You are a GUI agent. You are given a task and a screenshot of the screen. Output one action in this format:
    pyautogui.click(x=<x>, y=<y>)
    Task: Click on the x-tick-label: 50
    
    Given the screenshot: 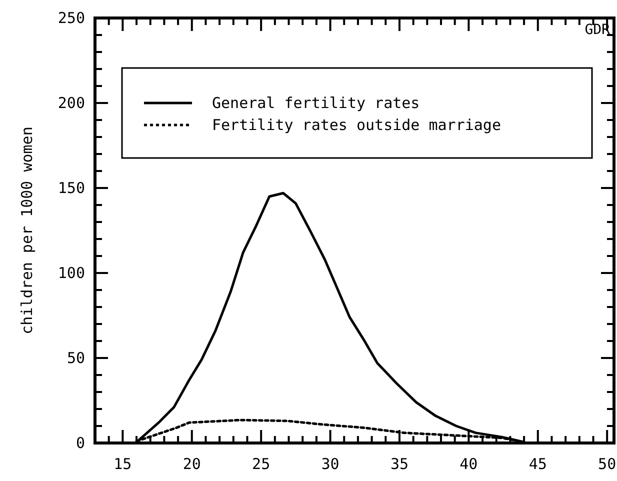 What is the action you would take?
    pyautogui.click(x=607, y=464)
    